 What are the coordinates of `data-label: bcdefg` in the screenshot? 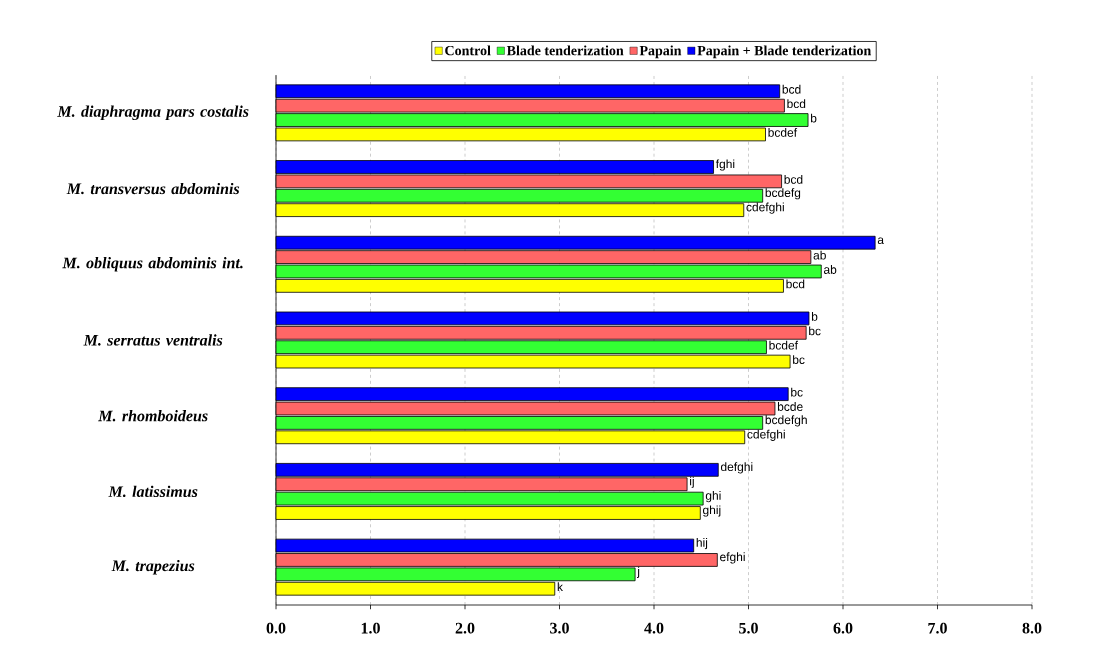 It's located at (783, 194).